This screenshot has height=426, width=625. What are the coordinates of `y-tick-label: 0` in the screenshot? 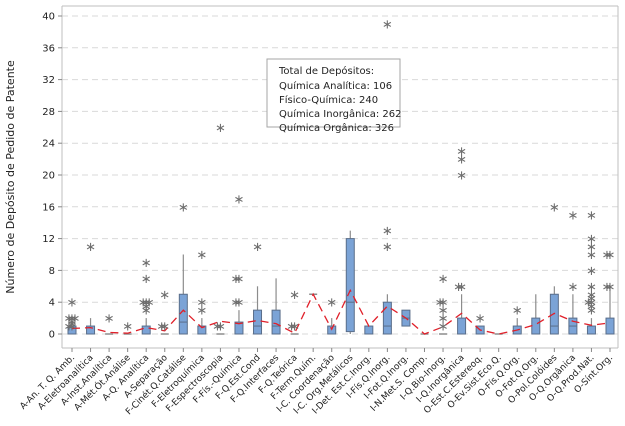 It's located at (52, 335).